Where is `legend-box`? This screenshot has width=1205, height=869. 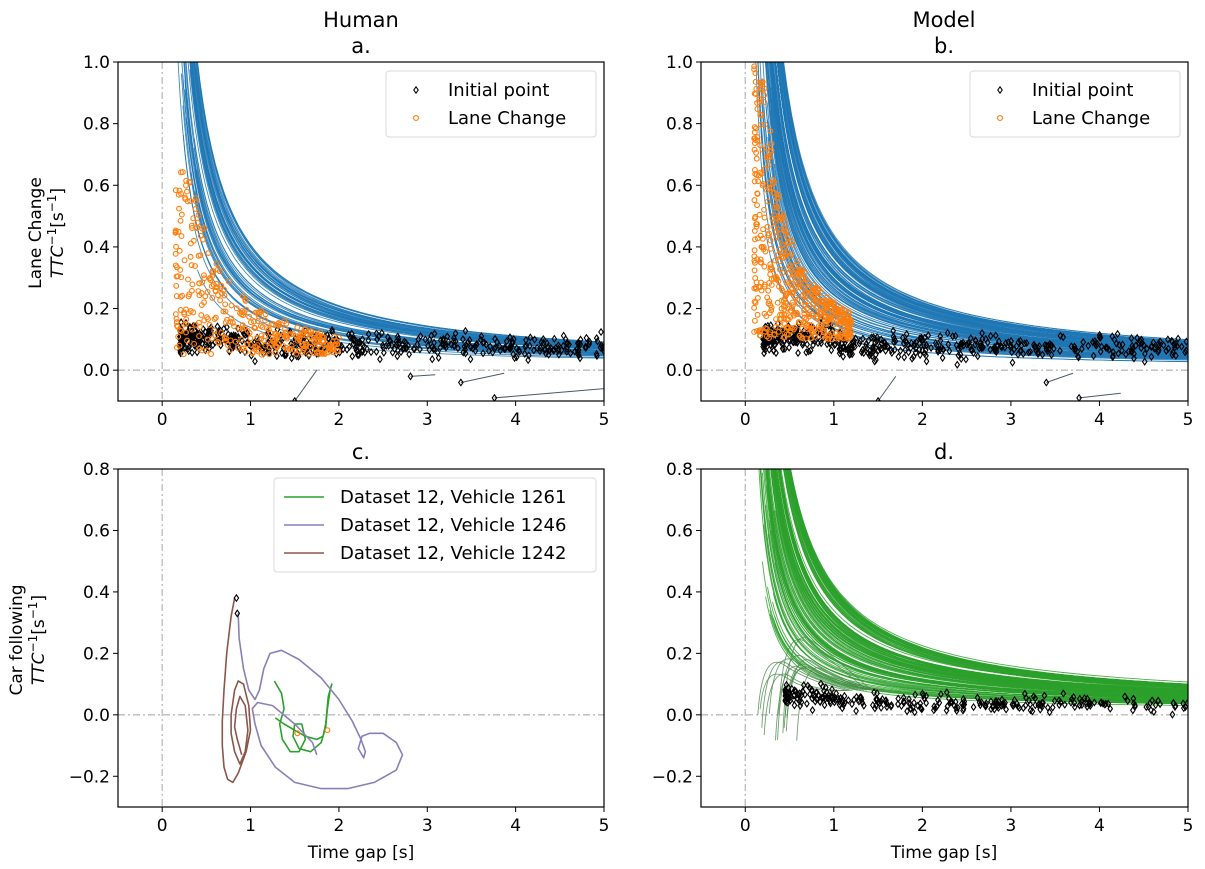 legend-box is located at coordinates (435, 525).